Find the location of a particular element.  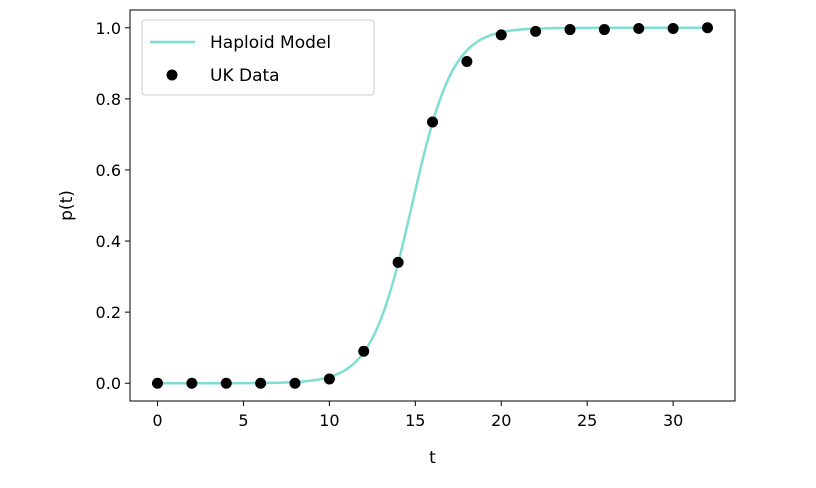

y-tick-label: 0.8 is located at coordinates (108, 99).